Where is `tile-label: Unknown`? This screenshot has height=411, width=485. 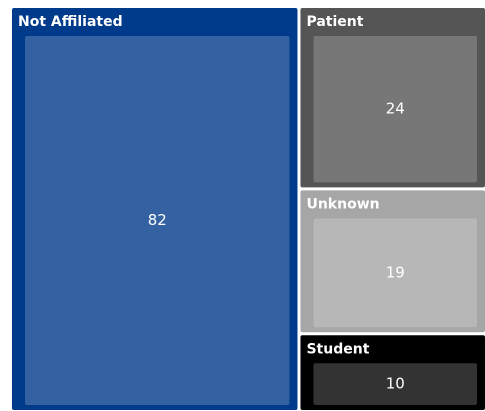
tile-label: Unknown is located at coordinates (342, 204).